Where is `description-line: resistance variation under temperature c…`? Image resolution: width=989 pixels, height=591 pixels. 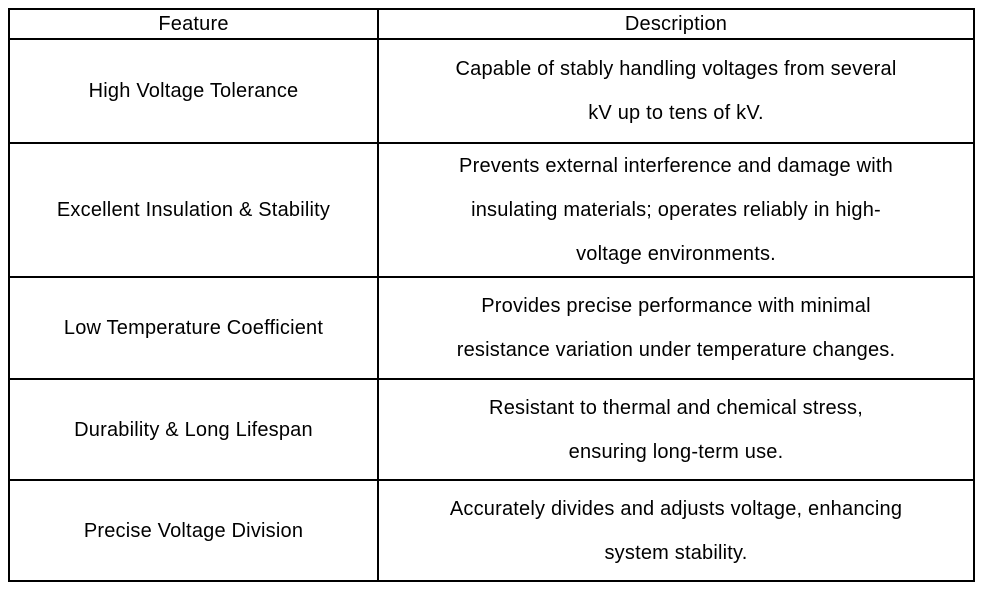 description-line: resistance variation under temperature c… is located at coordinates (676, 350).